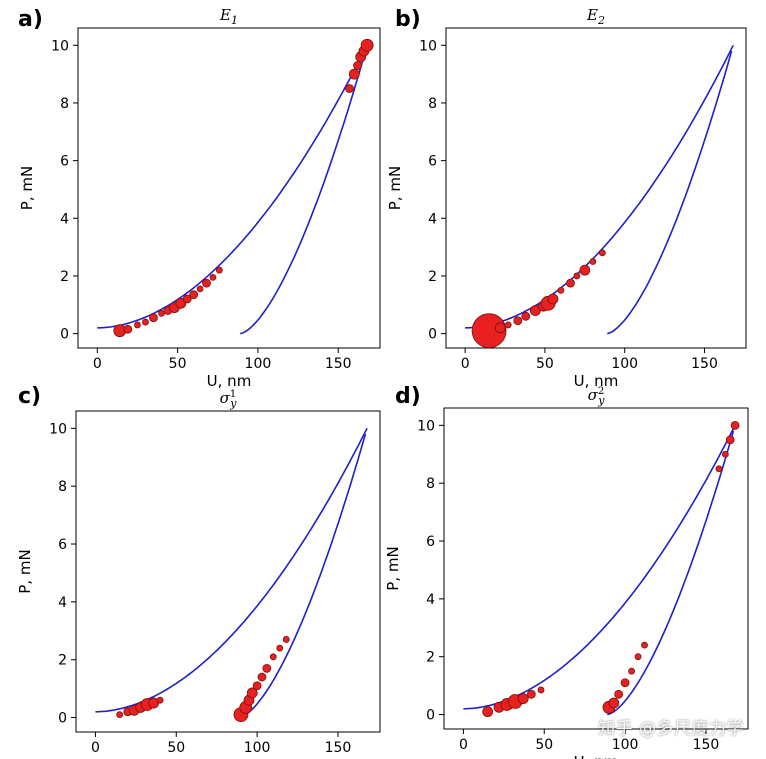 This screenshot has height=759, width=766. What do you see at coordinates (593, 395) in the screenshot?
I see `title-symbol: σ` at bounding box center [593, 395].